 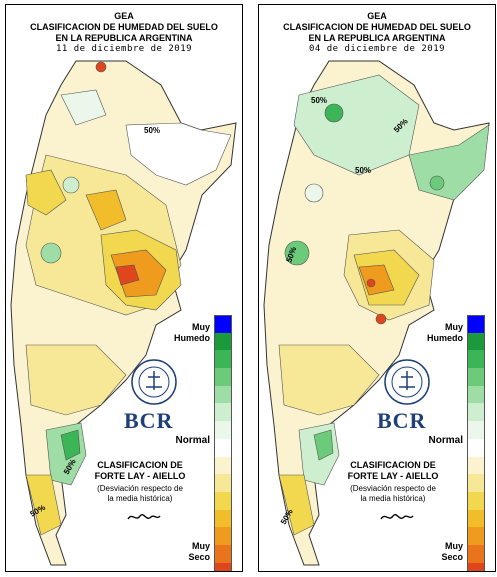 What do you see at coordinates (377, 49) in the screenshot?
I see `map-date: 04 de diciembre de 2019` at bounding box center [377, 49].